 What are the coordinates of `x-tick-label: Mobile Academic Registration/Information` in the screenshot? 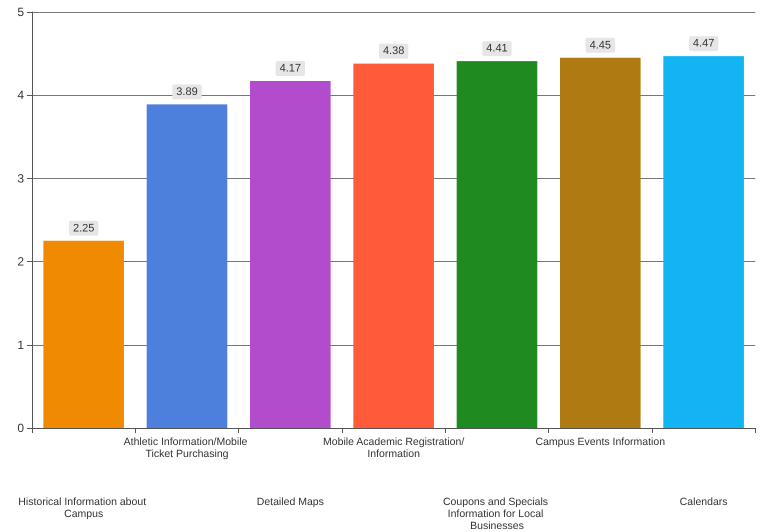 It's located at (393, 448).